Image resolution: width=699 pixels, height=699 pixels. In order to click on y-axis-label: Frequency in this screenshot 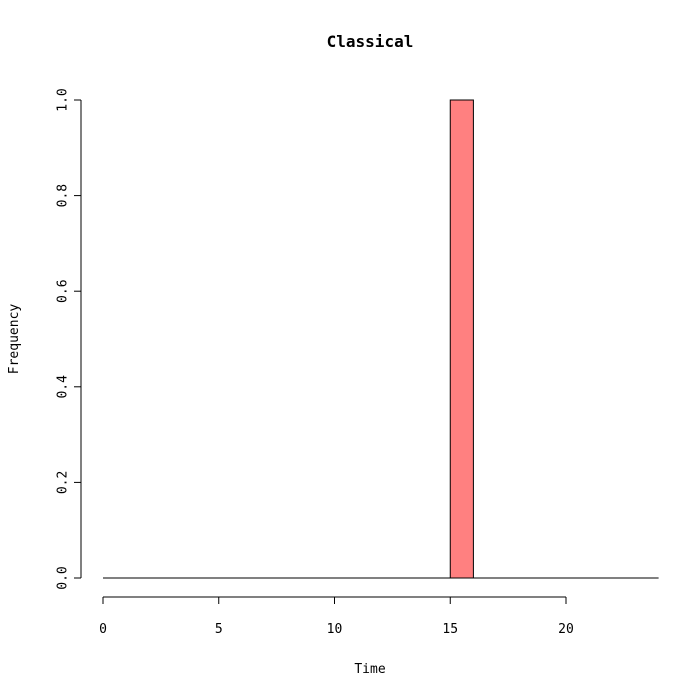, I will do `click(14, 339)`.